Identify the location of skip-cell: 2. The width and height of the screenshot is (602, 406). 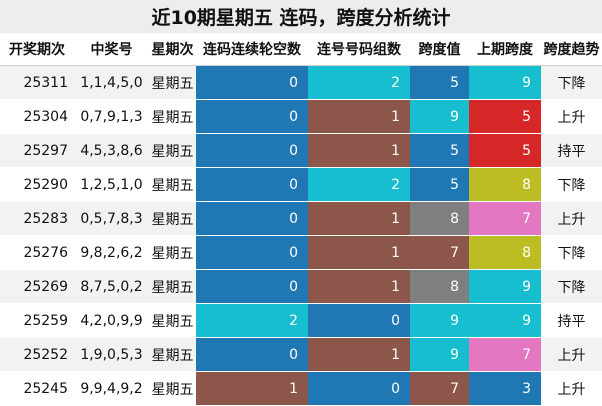
(252, 320).